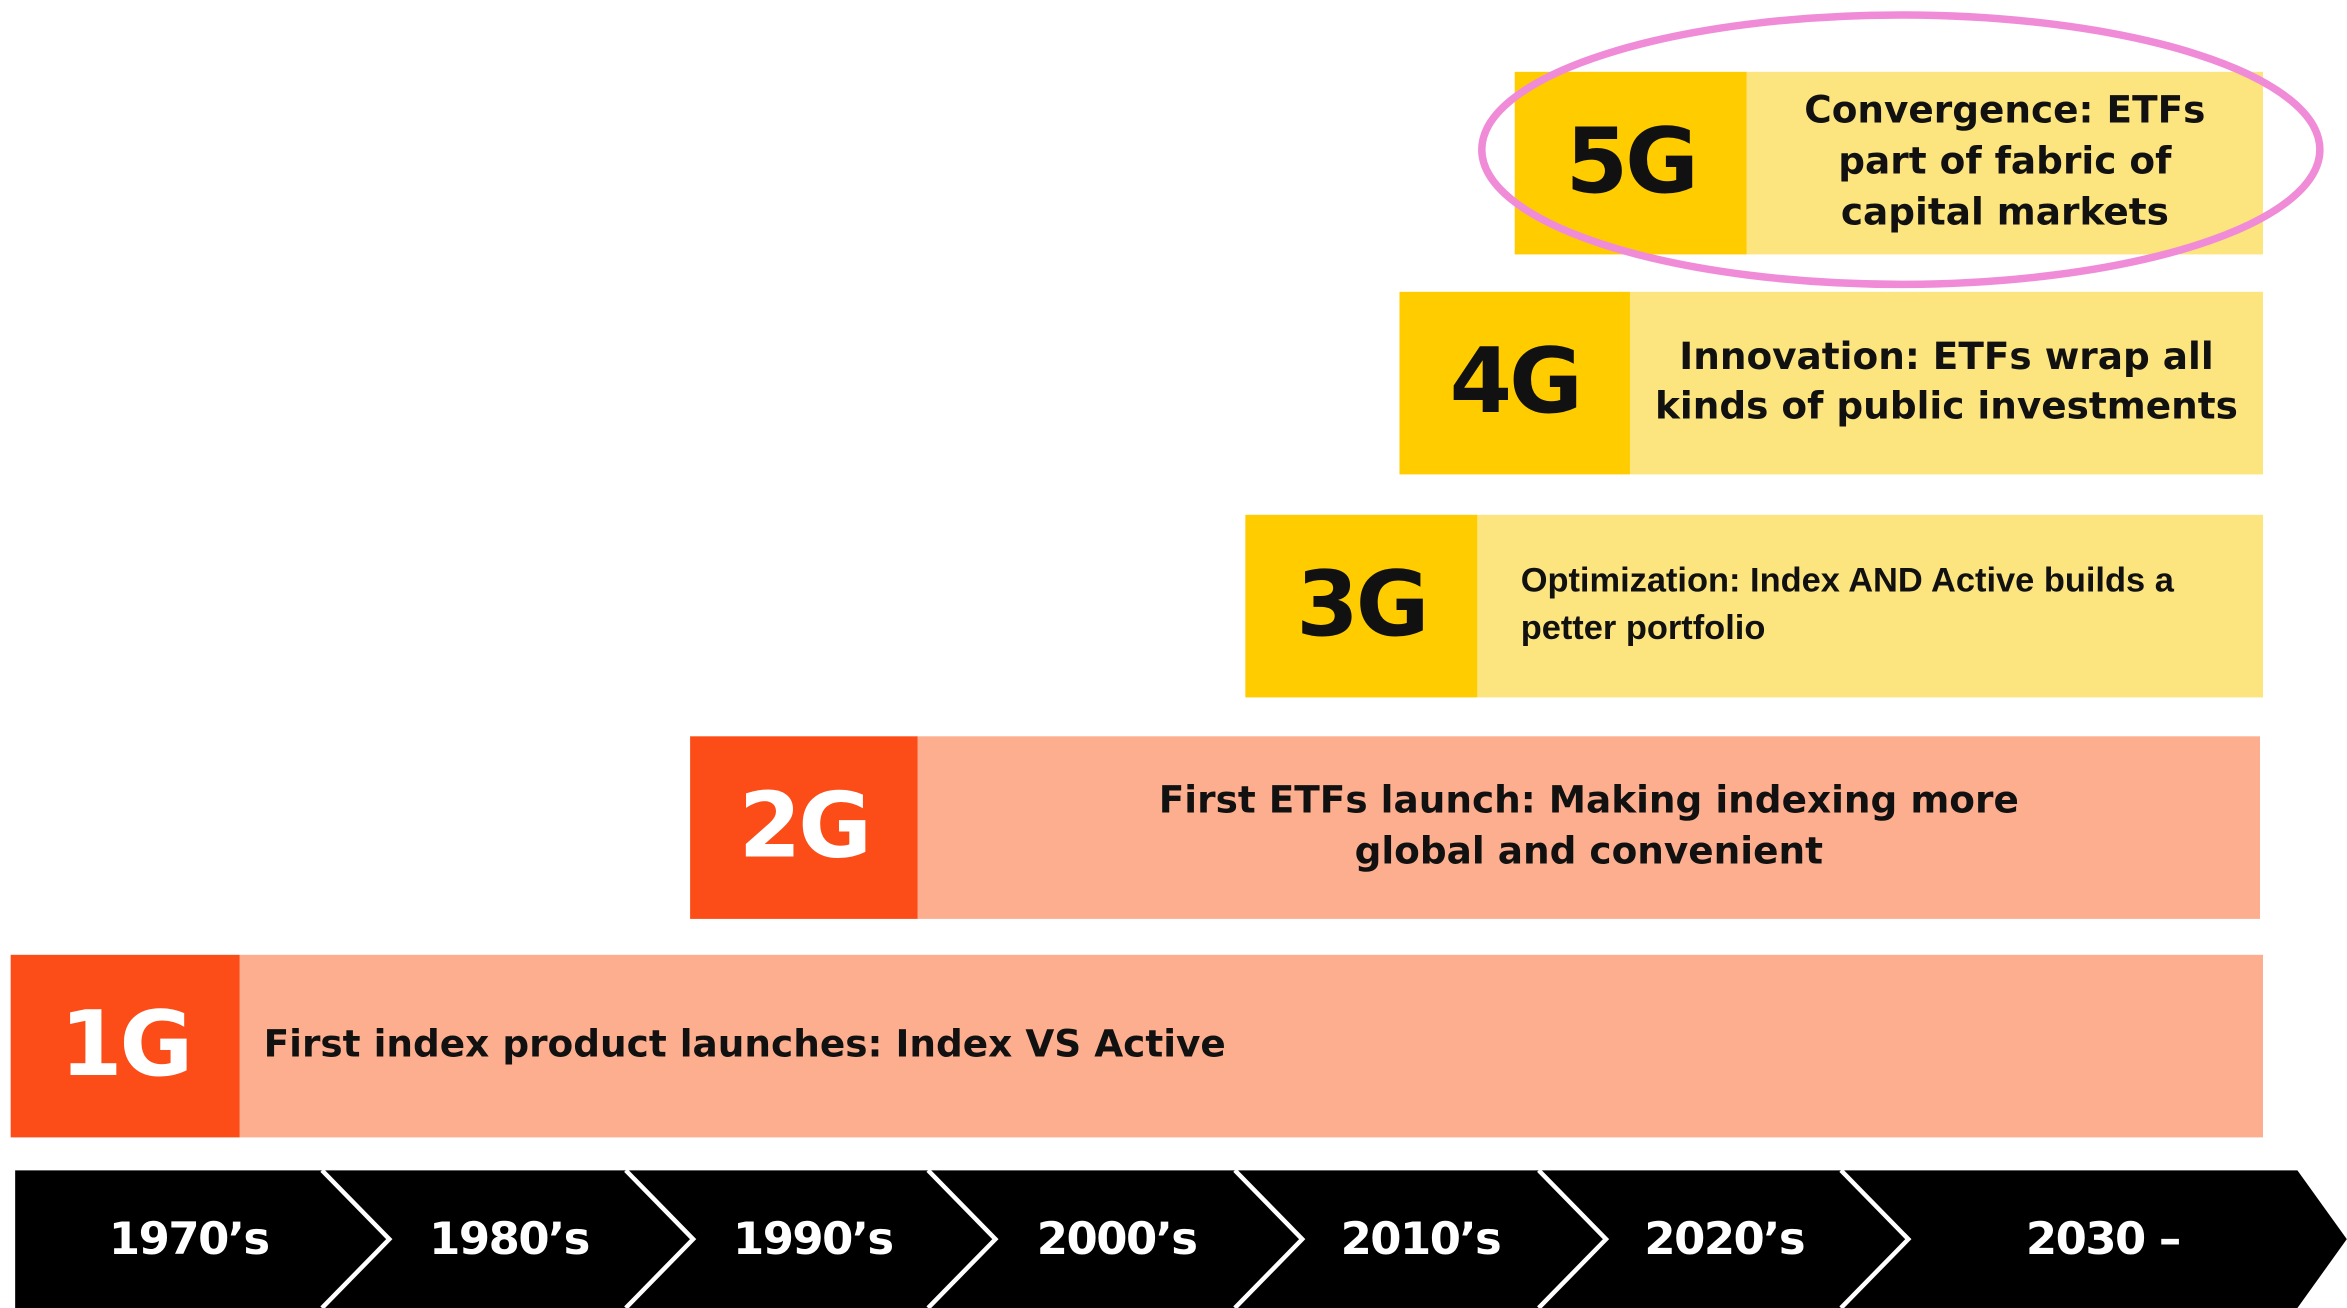  I want to click on generation-text: part of fabric of, so click(2005, 161).